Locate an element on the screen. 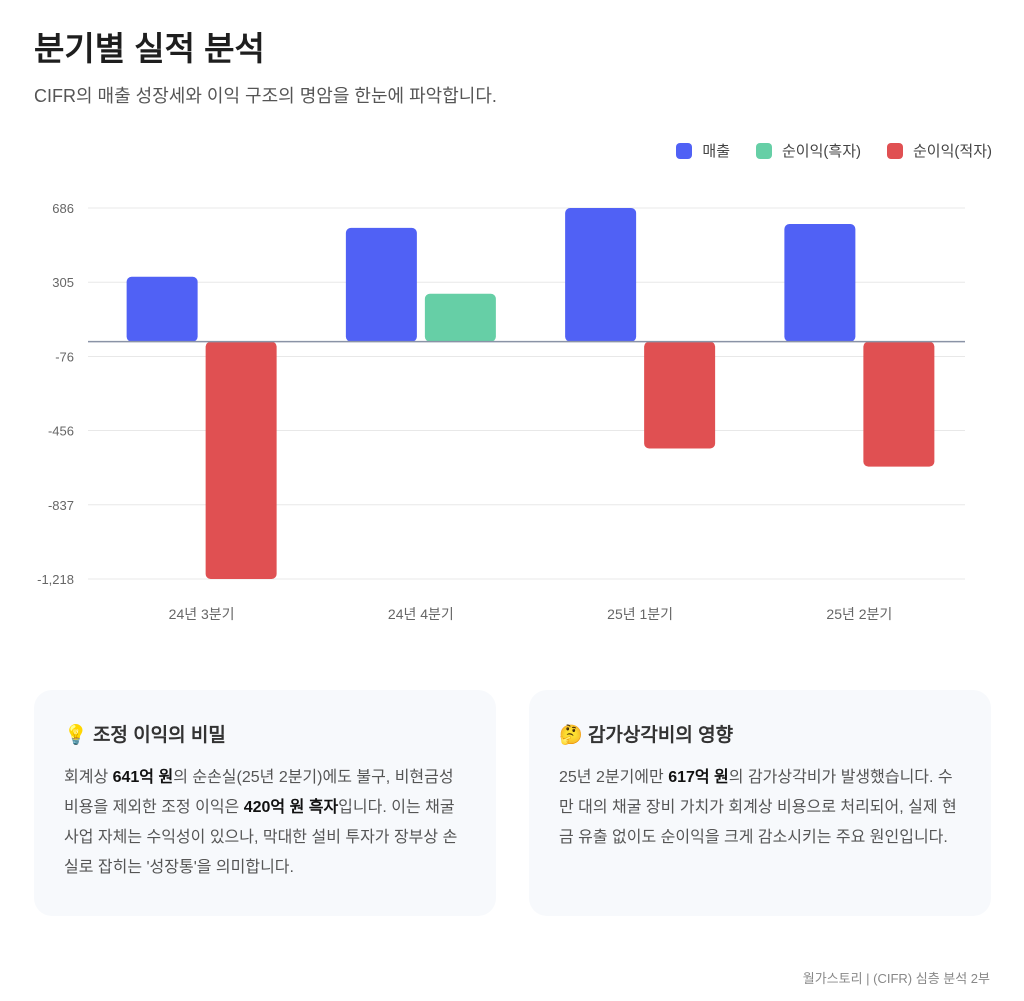  thinking-face-icon: 🤔 is located at coordinates (571, 735).